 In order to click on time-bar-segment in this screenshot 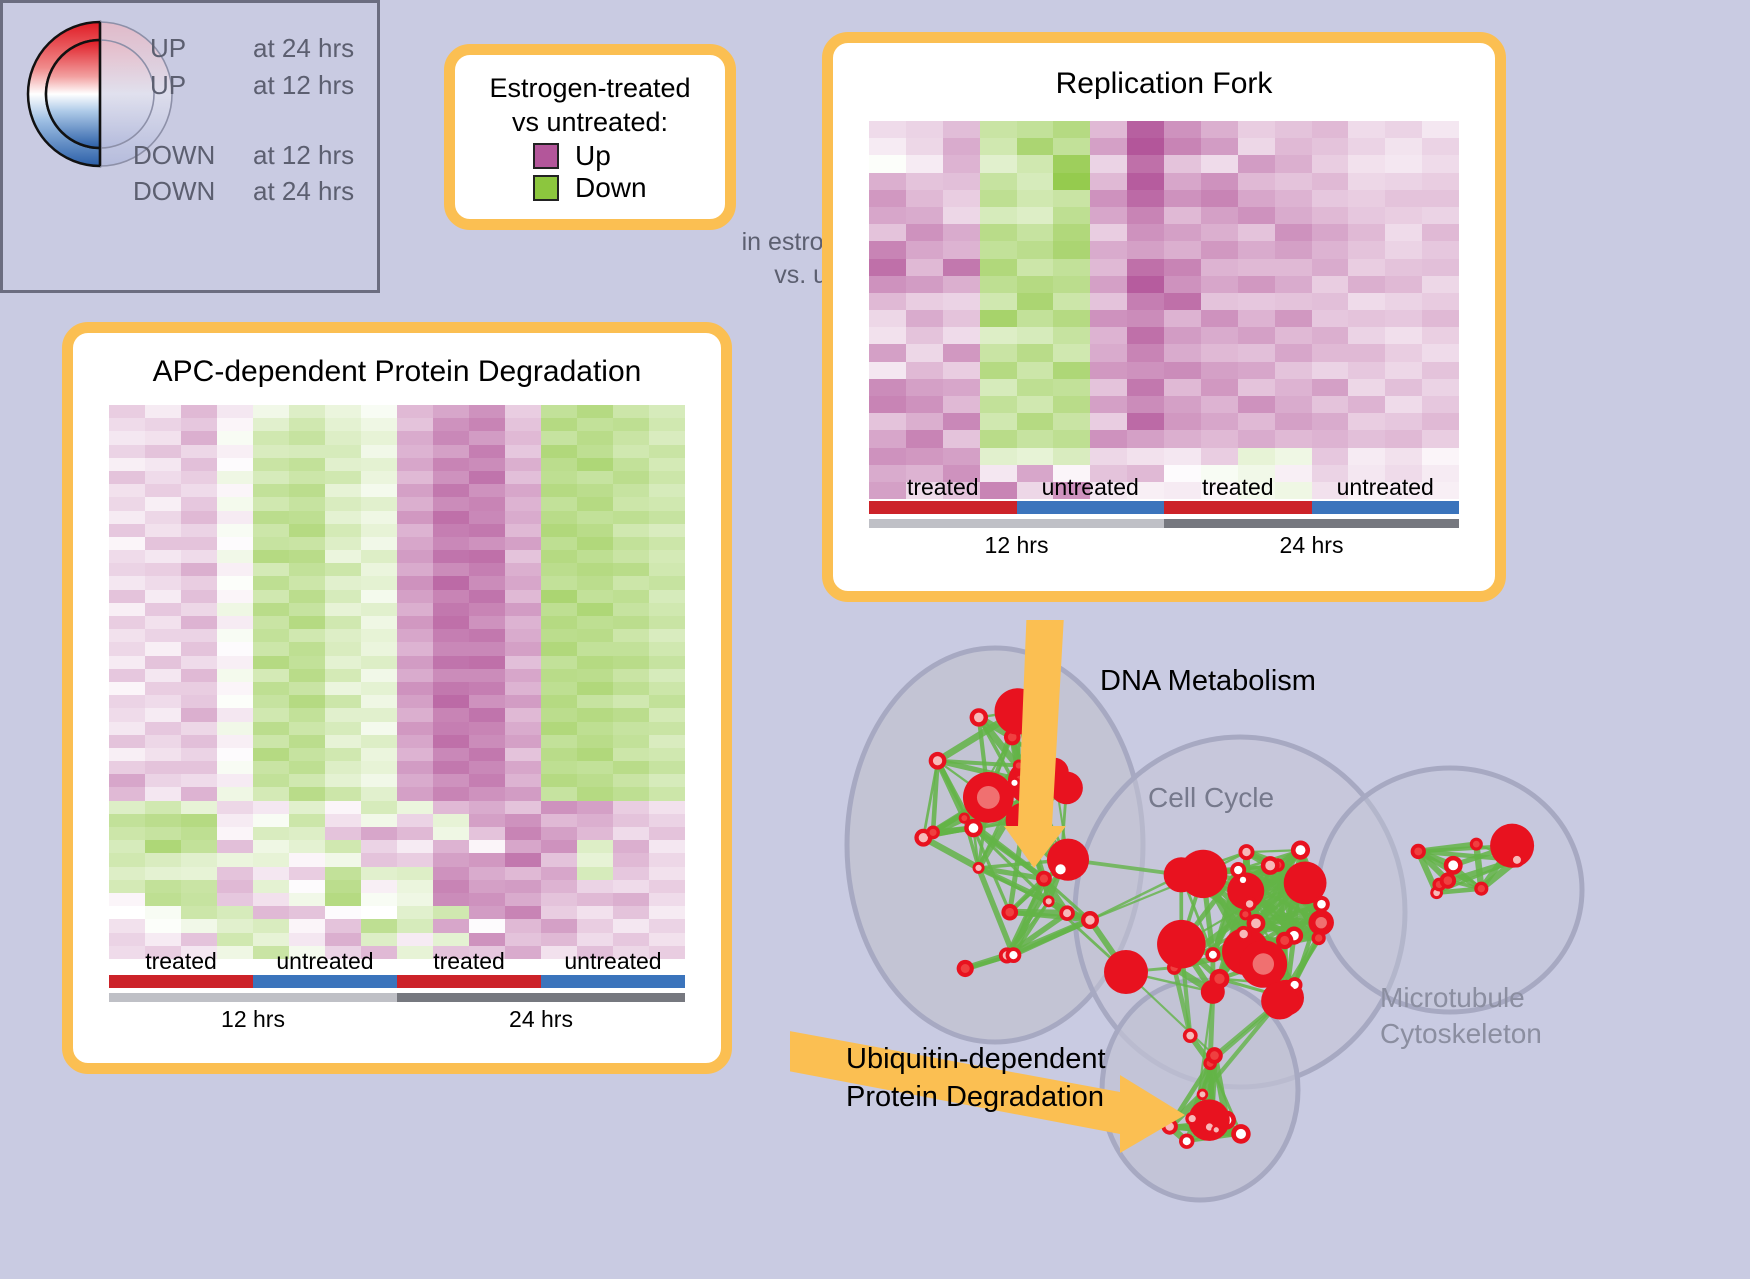, I will do `click(541, 997)`.